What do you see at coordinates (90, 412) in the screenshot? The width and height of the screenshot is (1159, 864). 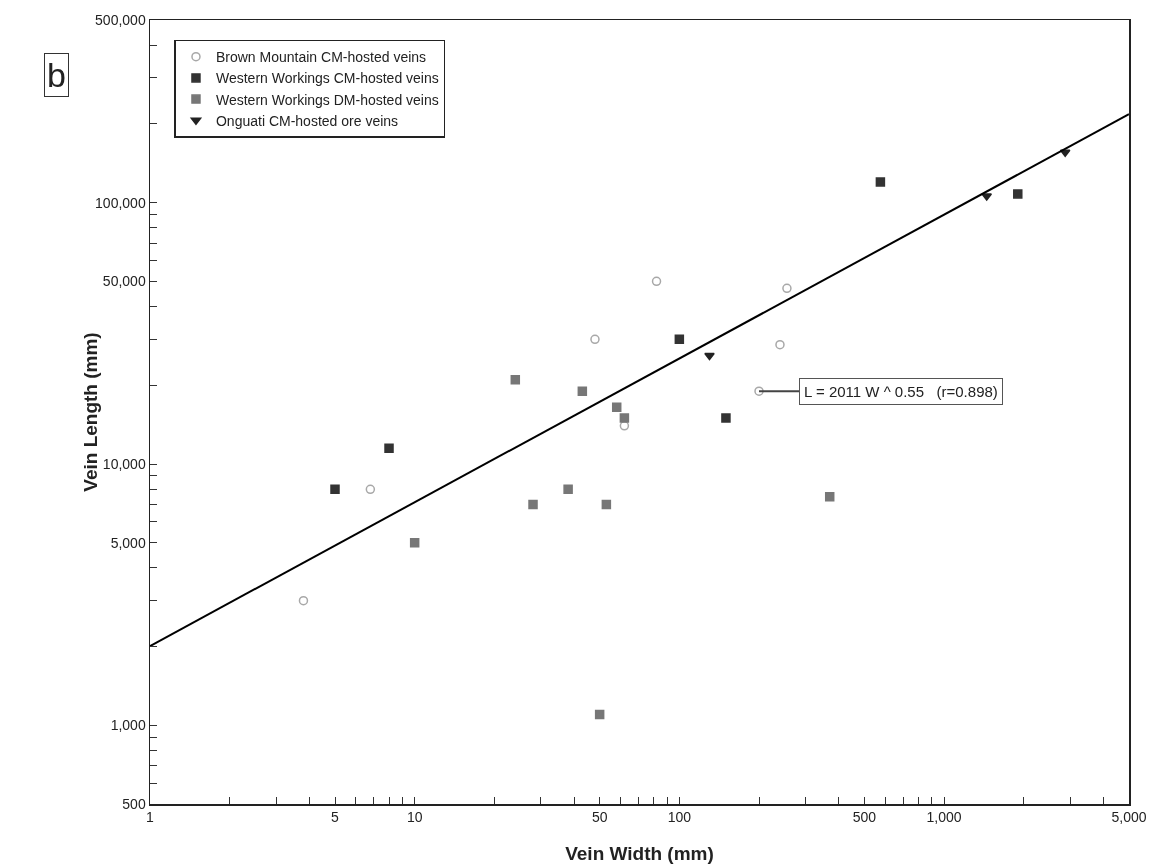 I see `y-axis-title: Vein Length (mm)` at bounding box center [90, 412].